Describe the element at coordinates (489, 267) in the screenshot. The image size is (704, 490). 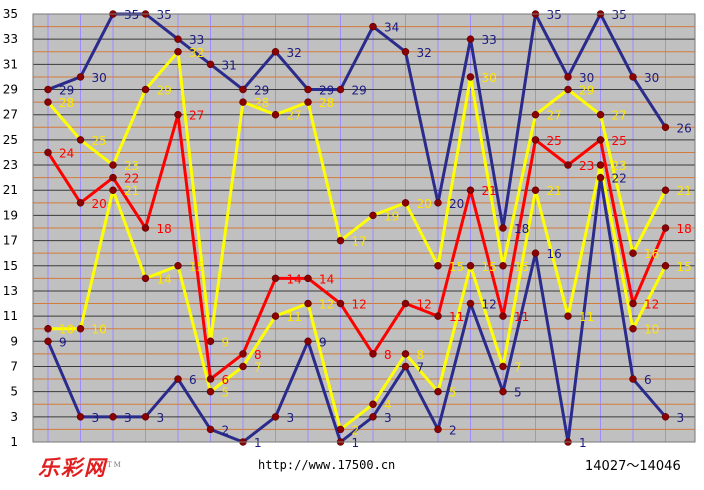
I see `data-label: 15` at that location.